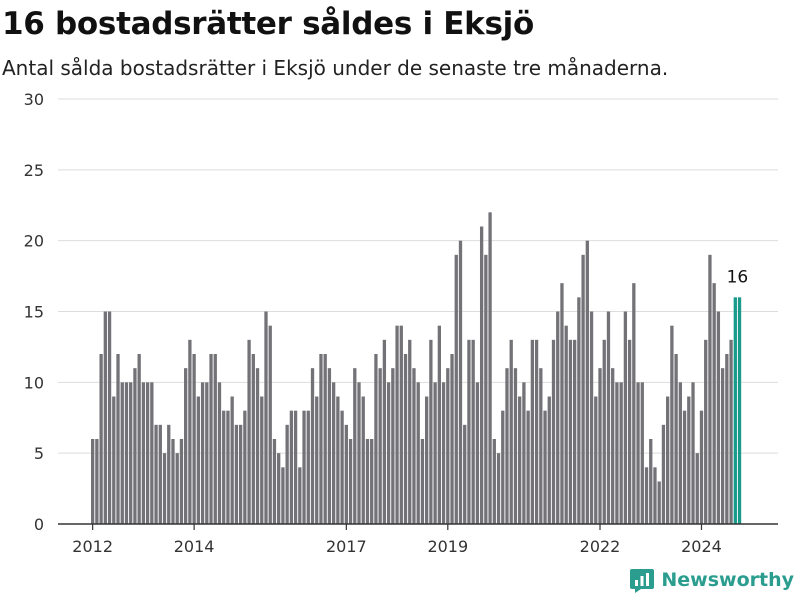 The height and width of the screenshot is (600, 800). I want to click on y-tick-label: 5, so click(39, 453).